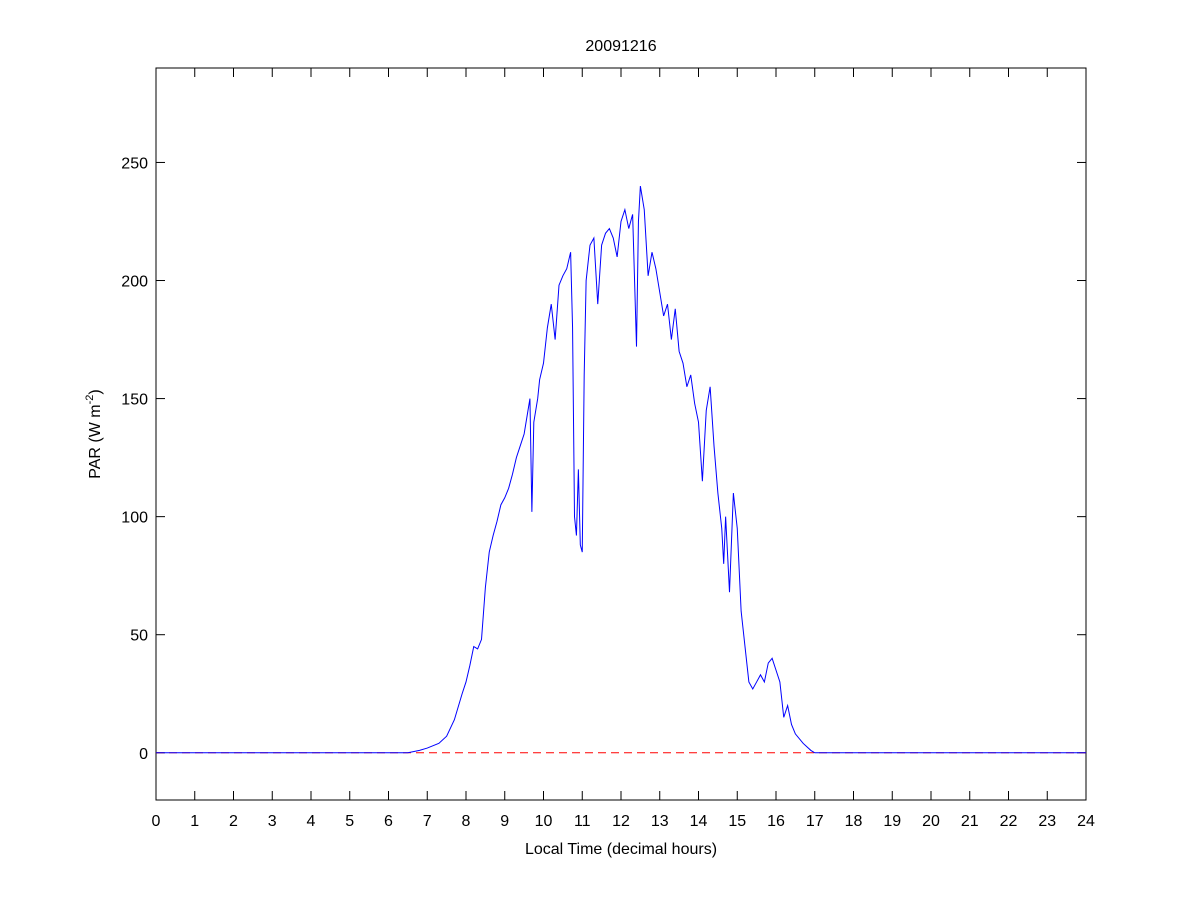 The width and height of the screenshot is (1200, 900). What do you see at coordinates (156, 821) in the screenshot?
I see `x-tick-label: 0` at bounding box center [156, 821].